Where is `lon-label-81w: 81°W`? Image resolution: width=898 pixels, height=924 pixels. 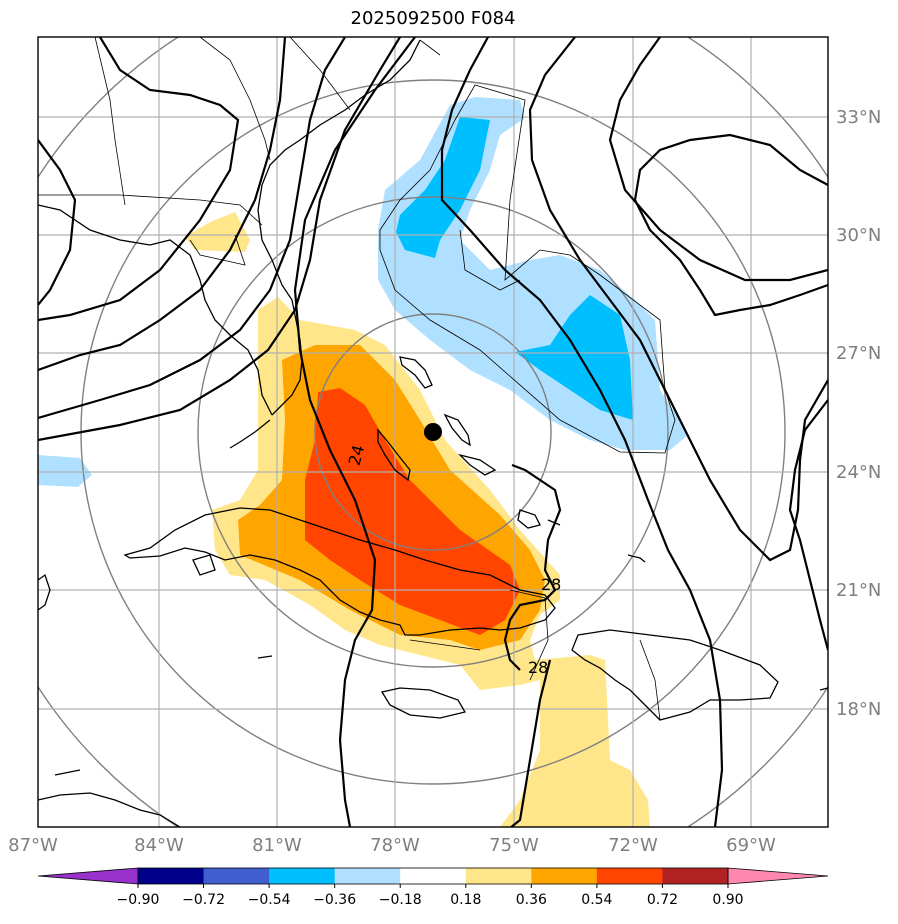
lon-label-81w: 81°W is located at coordinates (277, 845).